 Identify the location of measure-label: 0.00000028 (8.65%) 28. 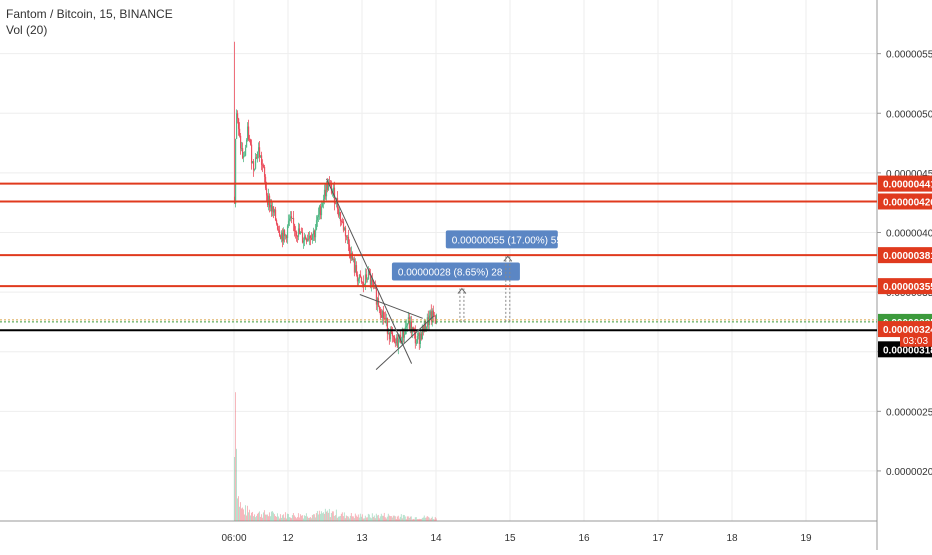
(450, 273).